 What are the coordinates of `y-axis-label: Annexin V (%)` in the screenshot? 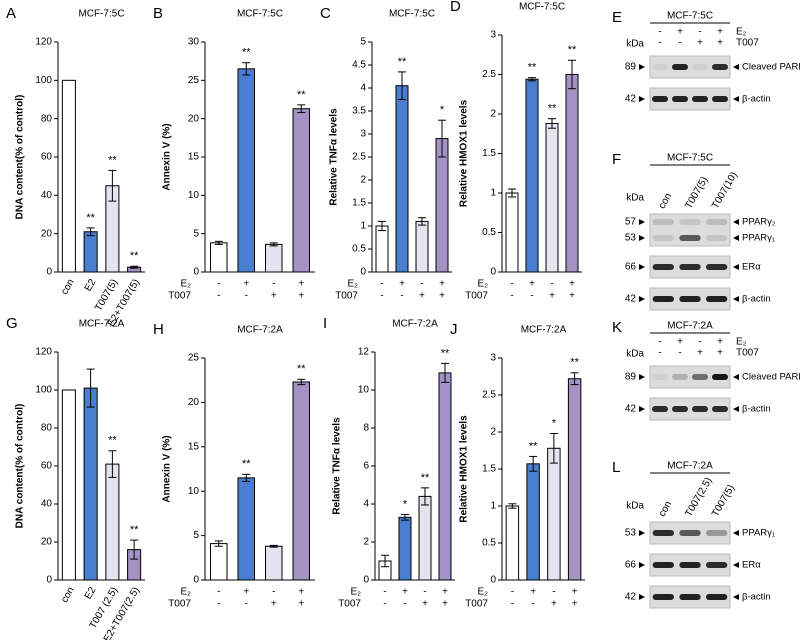 It's located at (167, 468).